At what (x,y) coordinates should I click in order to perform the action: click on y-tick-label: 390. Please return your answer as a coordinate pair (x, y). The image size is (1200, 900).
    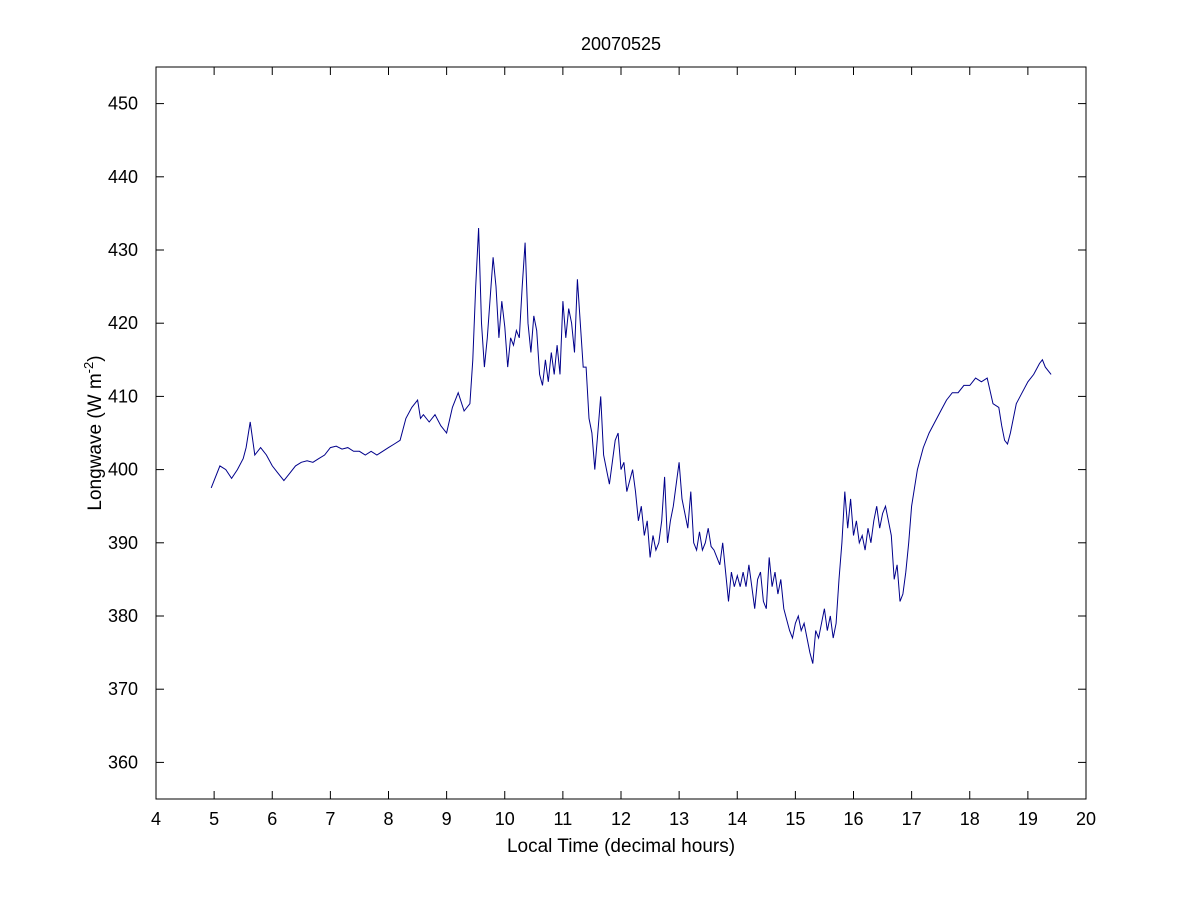
    Looking at the image, I should click on (123, 543).